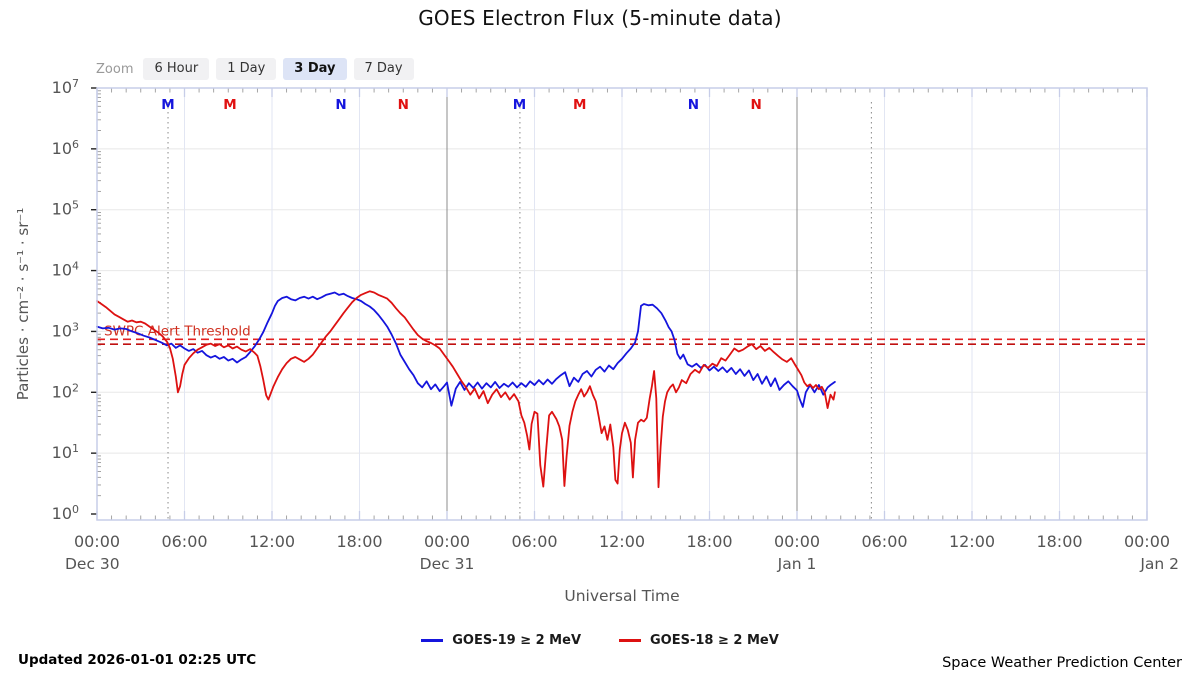  What do you see at coordinates (621, 596) in the screenshot?
I see `x-axis-title: Universal Time` at bounding box center [621, 596].